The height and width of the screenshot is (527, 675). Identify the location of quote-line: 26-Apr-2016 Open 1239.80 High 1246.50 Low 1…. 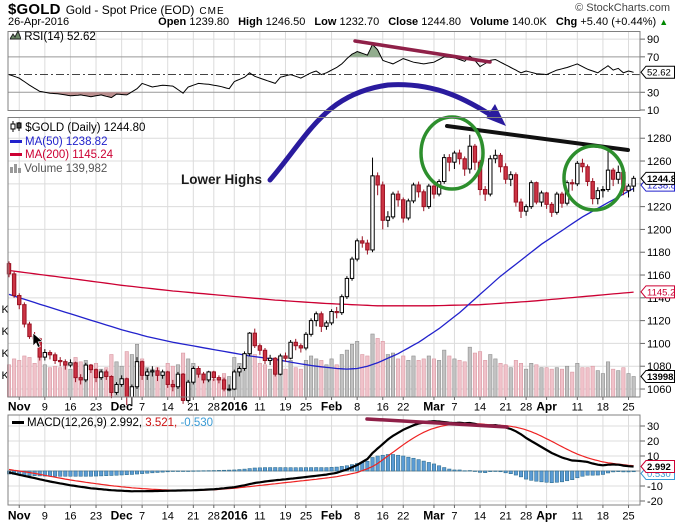
(338, 22).